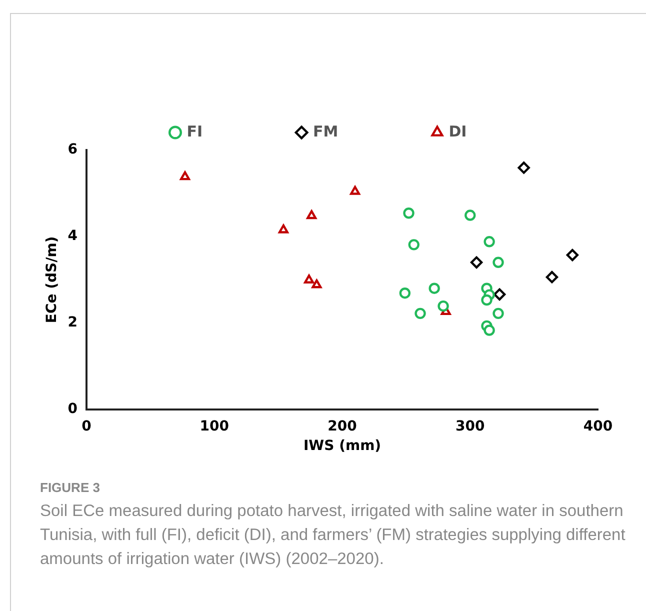 The image size is (646, 611). What do you see at coordinates (457, 131) in the screenshot?
I see `legend-label: DI` at bounding box center [457, 131].